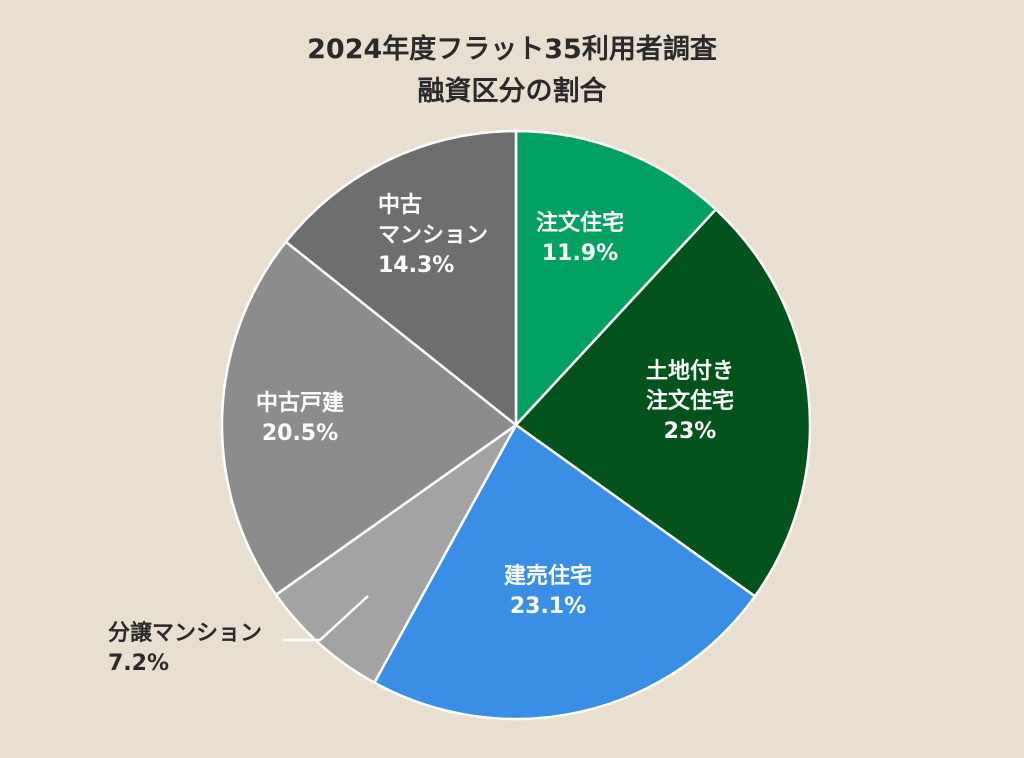 The height and width of the screenshot is (758, 1024). I want to click on pie-label-2-line-0: 建売住宅, so click(548, 576).